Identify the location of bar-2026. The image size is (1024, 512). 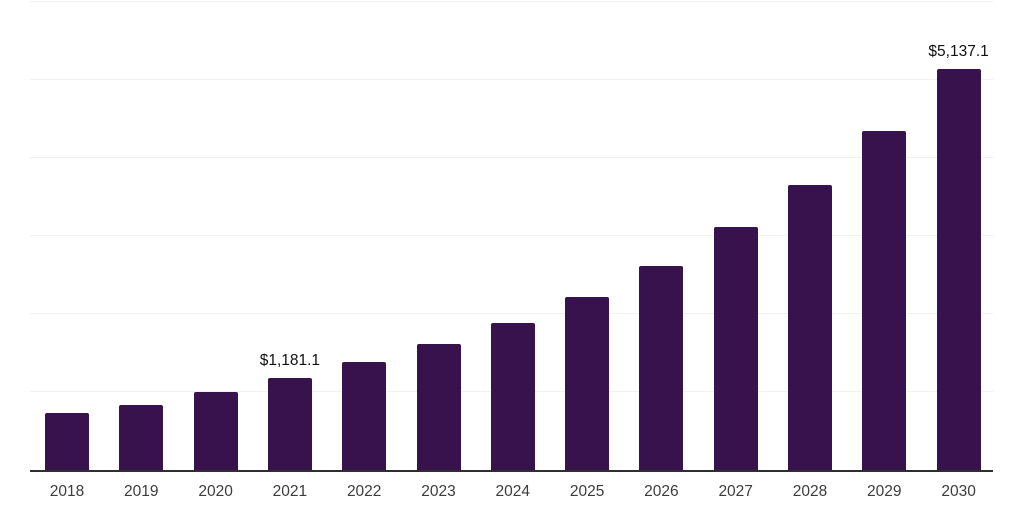
(661, 367).